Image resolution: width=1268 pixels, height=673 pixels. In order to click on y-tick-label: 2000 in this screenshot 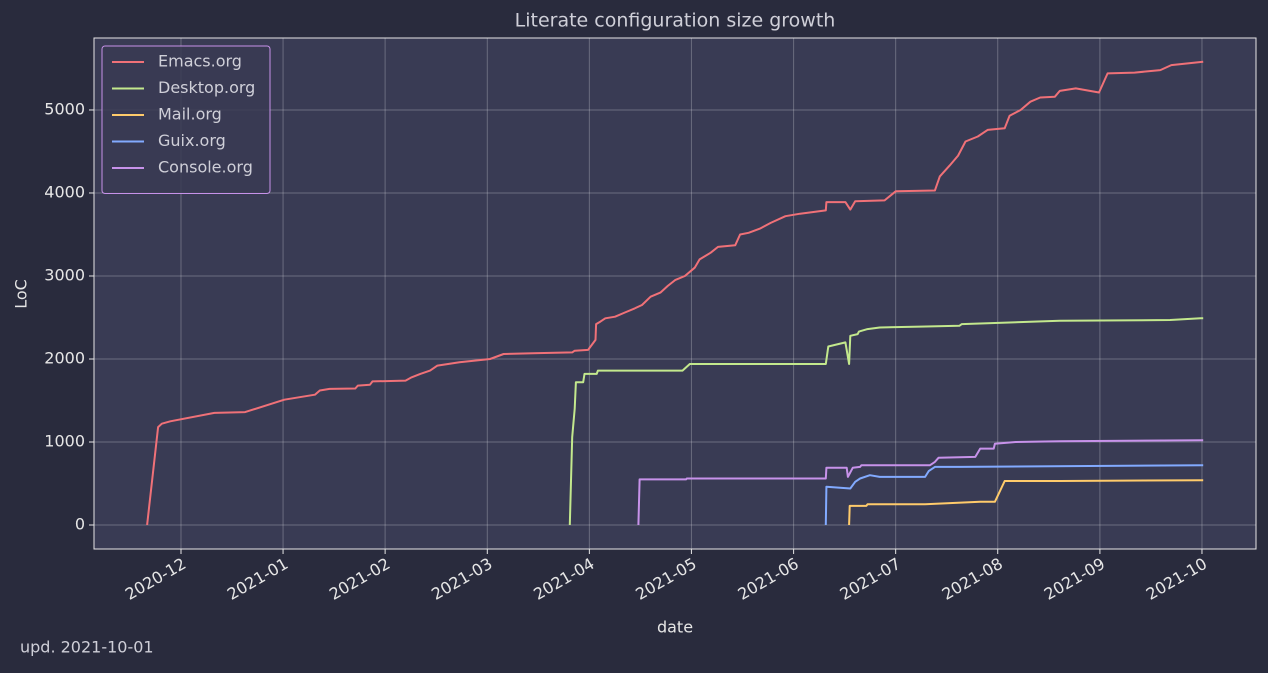, I will do `click(64, 357)`.